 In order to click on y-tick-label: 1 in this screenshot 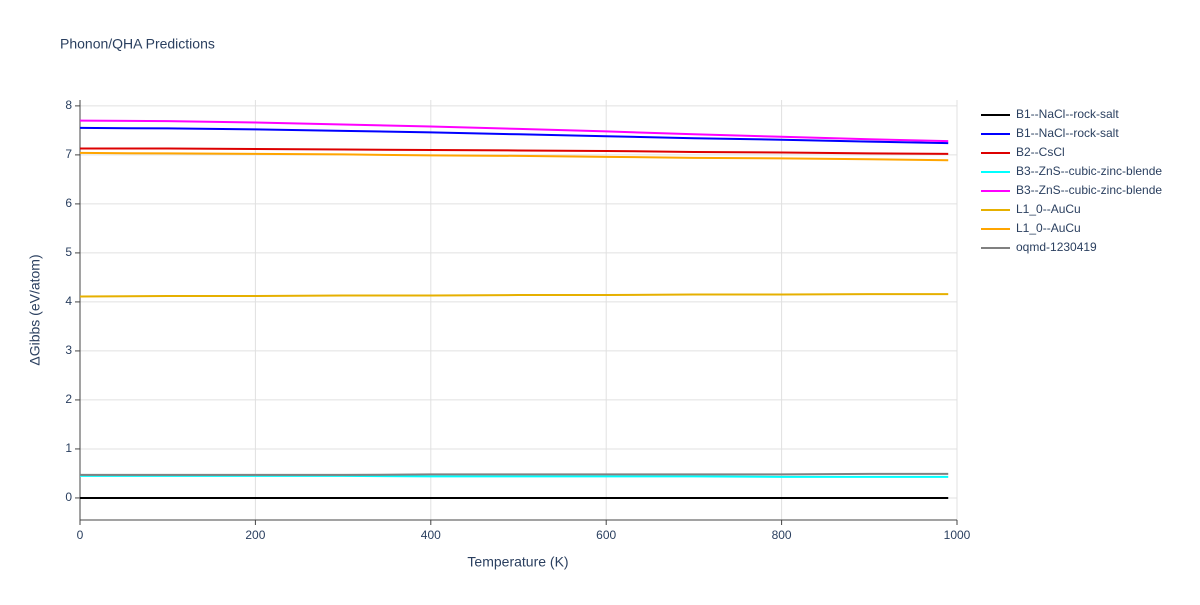, I will do `click(68, 448)`.